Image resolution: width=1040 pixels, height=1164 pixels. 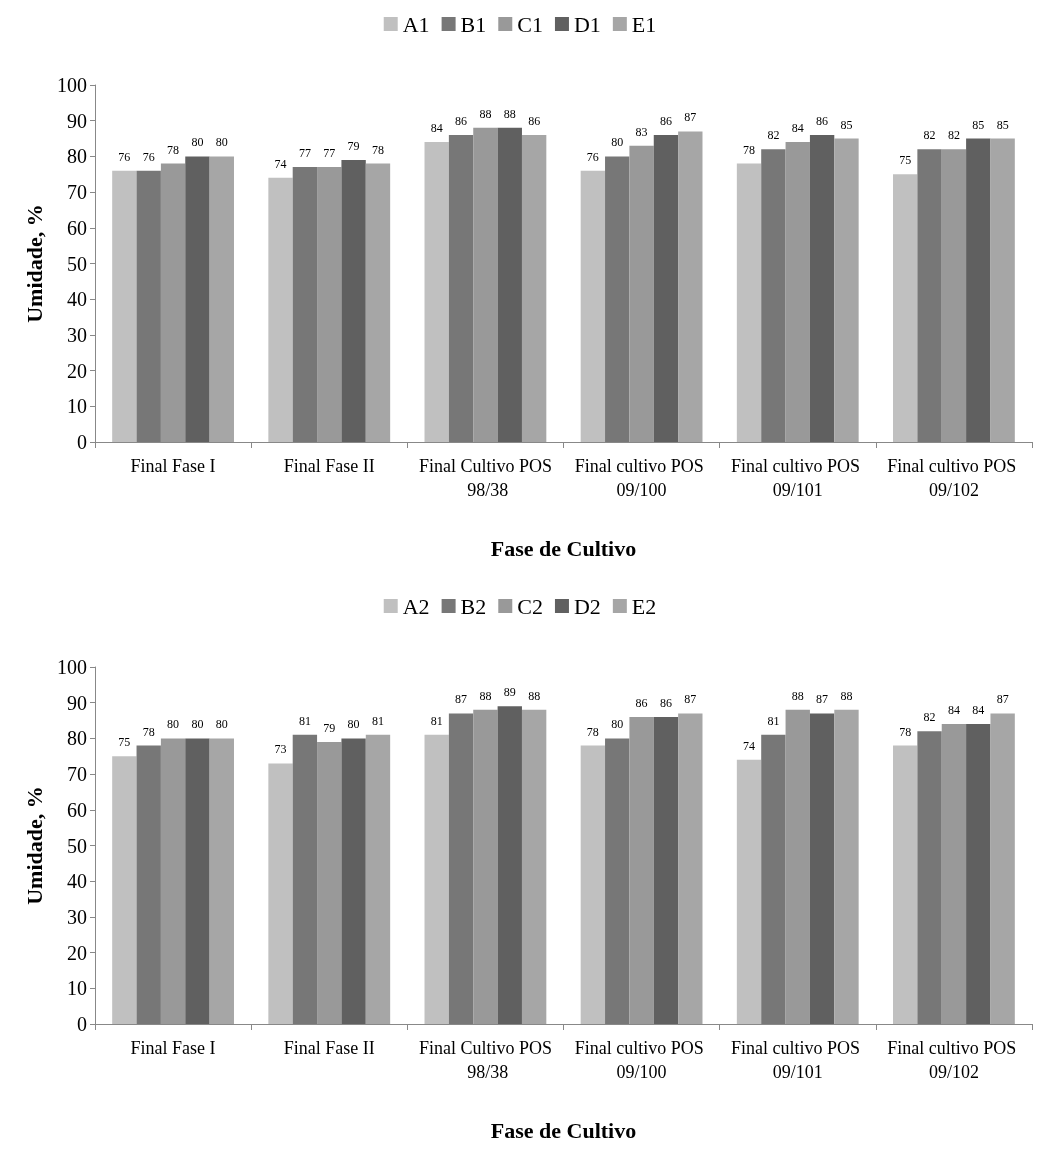 I want to click on x-tick-label: Final cultivo POS 09/101, so click(x=797, y=478).